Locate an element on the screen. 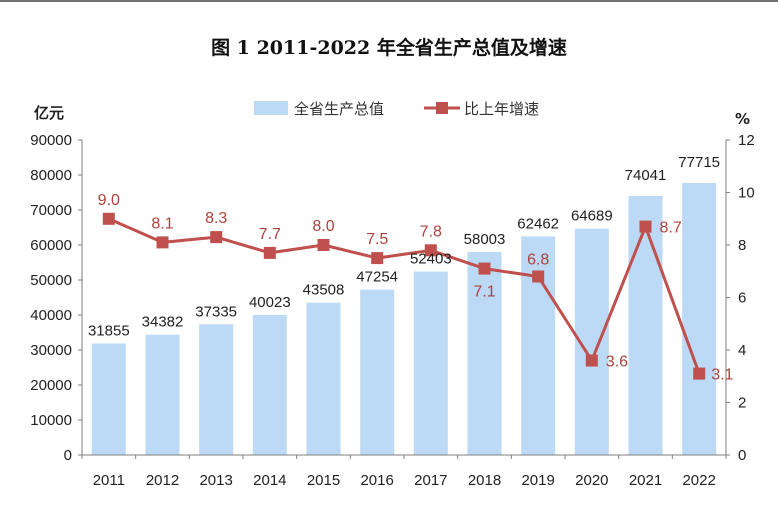 This screenshot has width=778, height=507. growth-point-2020 is located at coordinates (591, 360).